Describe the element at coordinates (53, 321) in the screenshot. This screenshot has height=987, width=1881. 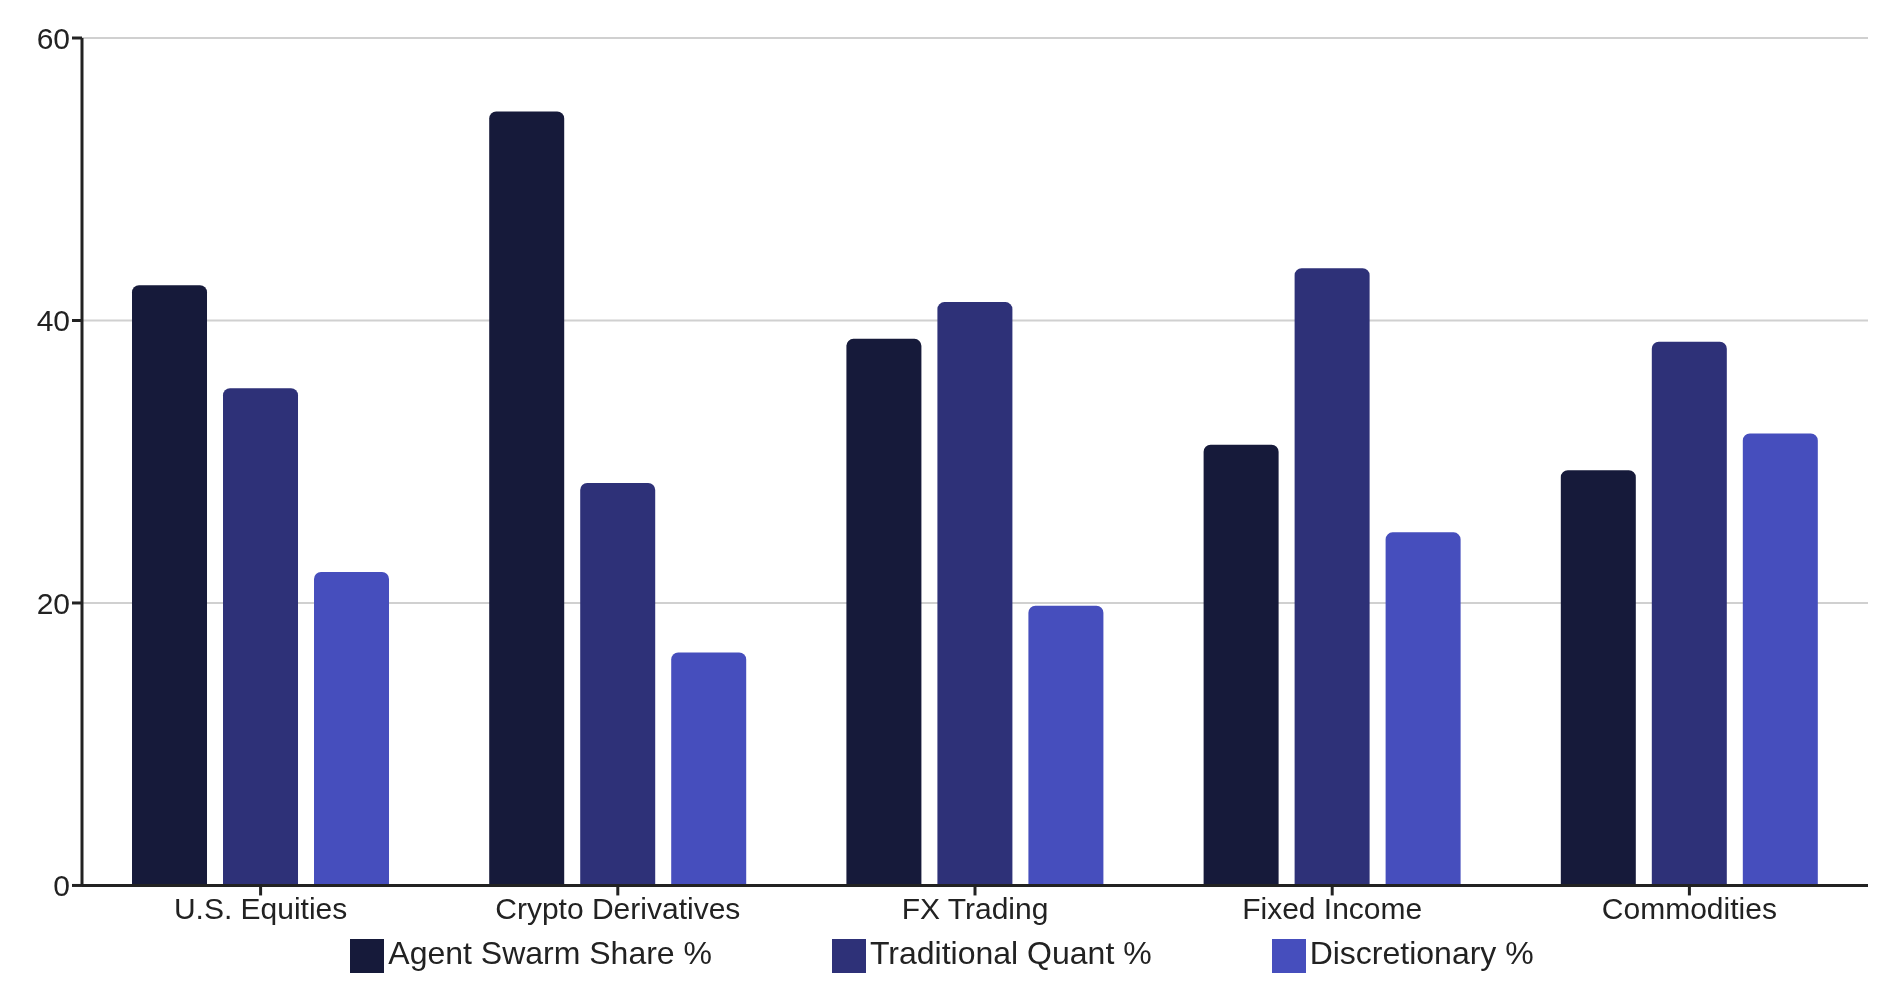
I see `y-tick-label: 40` at that location.